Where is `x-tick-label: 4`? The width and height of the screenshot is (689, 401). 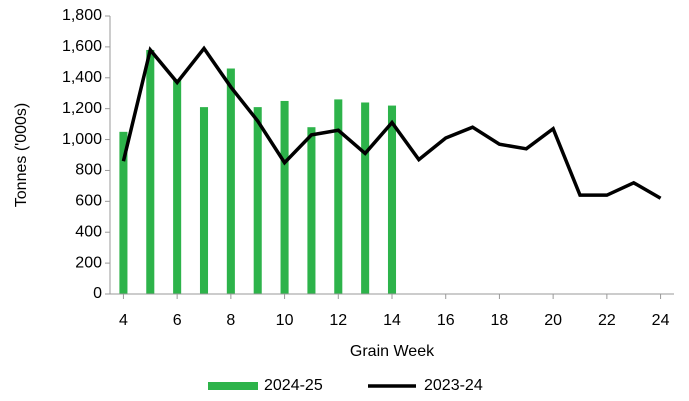 x-tick-label: 4 is located at coordinates (123, 320).